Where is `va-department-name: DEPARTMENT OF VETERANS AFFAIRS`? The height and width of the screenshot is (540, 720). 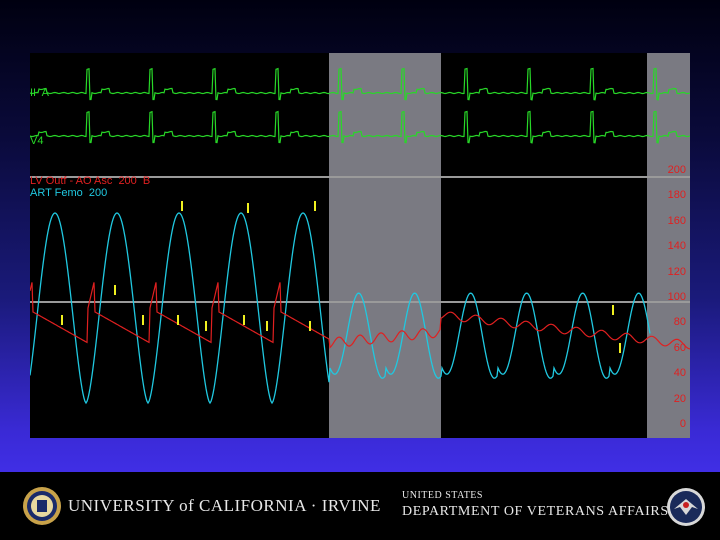
va-department-name: DEPARTMENT OF VETERANS AFFAIRS is located at coordinates (535, 511).